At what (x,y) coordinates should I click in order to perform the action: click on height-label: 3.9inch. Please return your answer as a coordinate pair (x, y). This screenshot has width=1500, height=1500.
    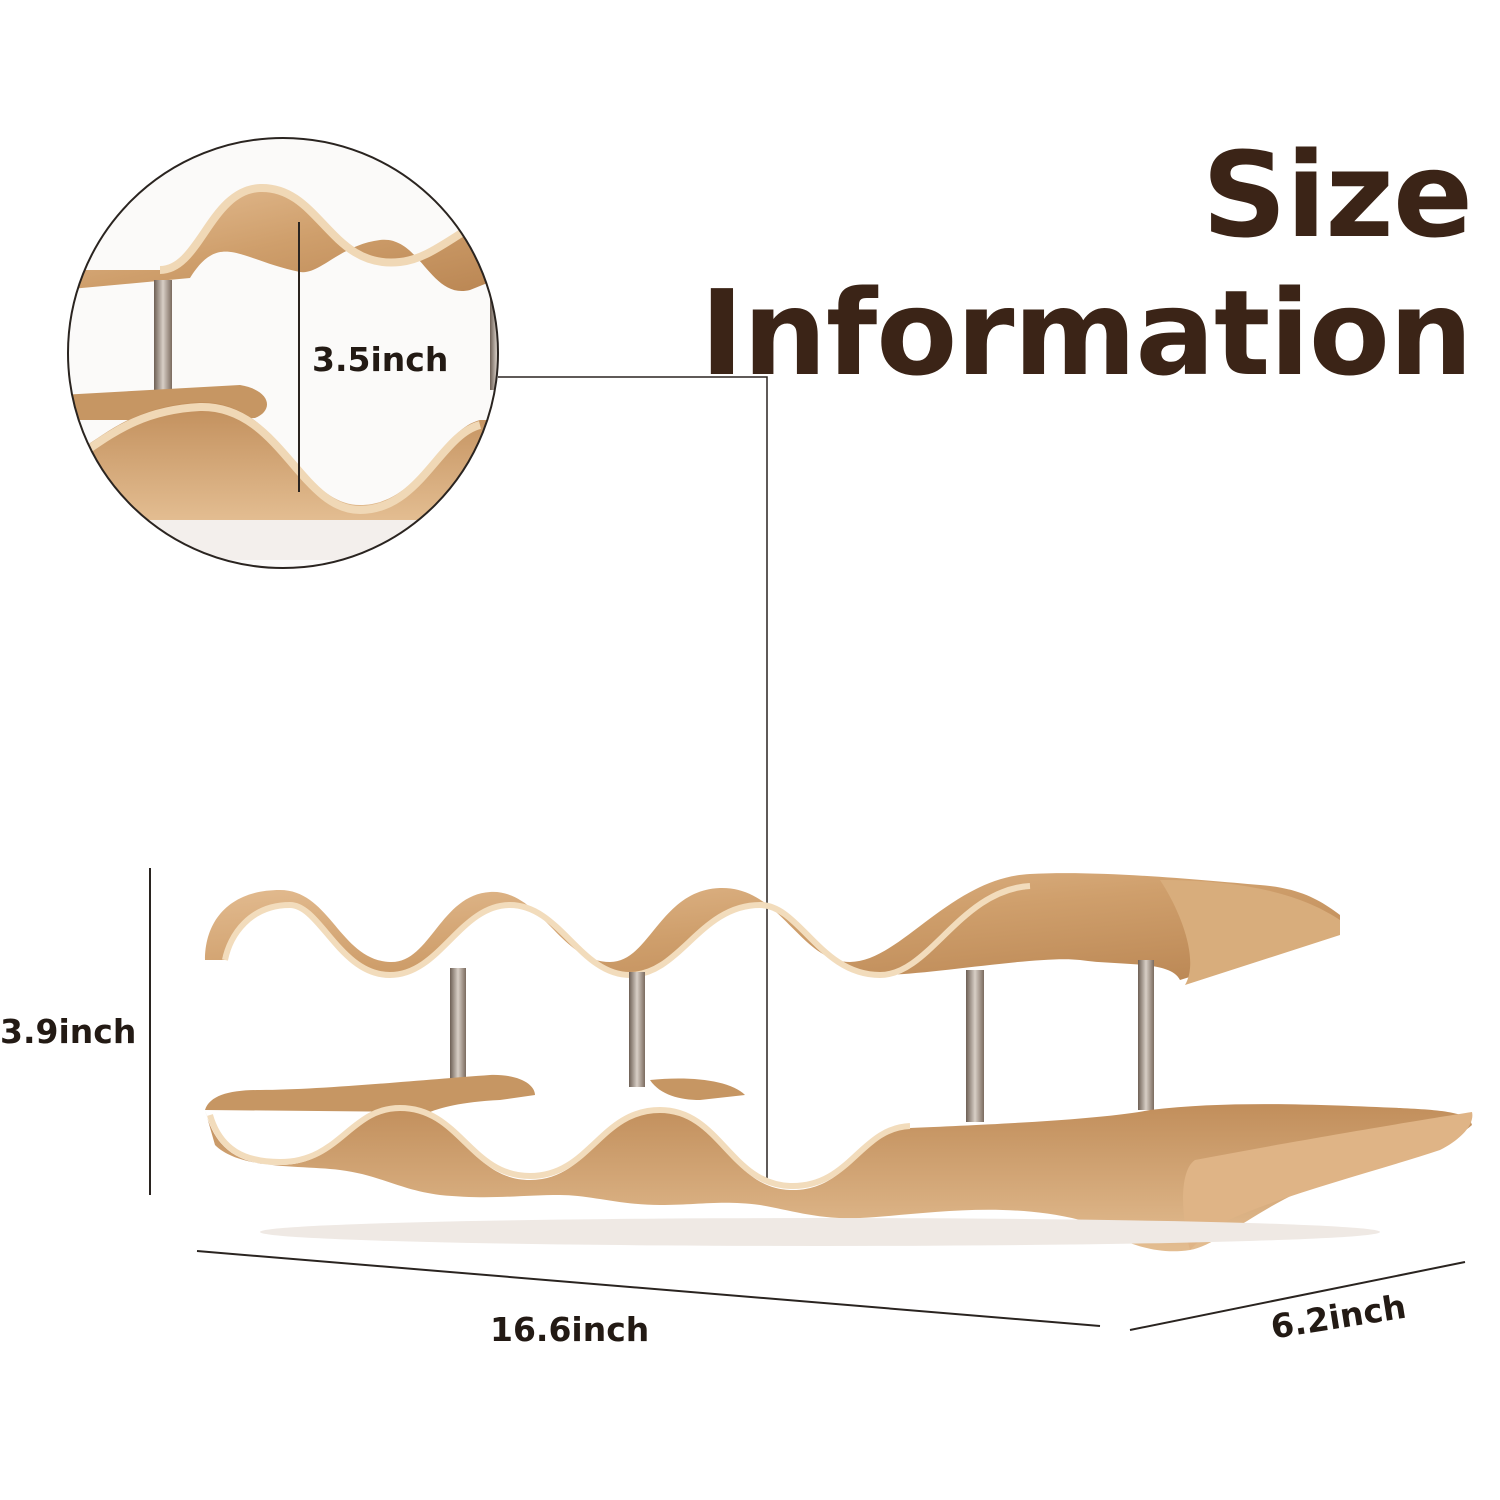
    Looking at the image, I should click on (68, 1031).